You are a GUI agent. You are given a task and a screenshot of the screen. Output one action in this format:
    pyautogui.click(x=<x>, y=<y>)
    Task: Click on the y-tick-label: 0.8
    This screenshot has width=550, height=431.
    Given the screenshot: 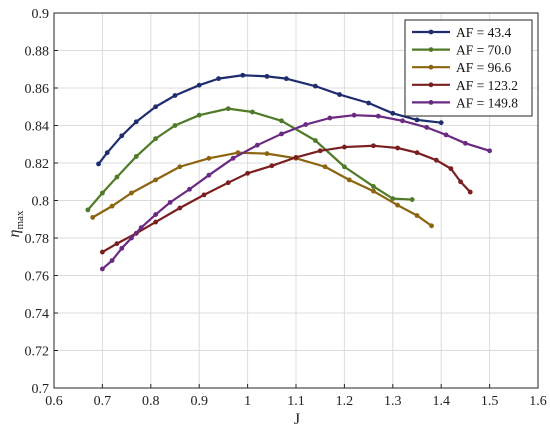 What is the action you would take?
    pyautogui.click(x=41, y=202)
    